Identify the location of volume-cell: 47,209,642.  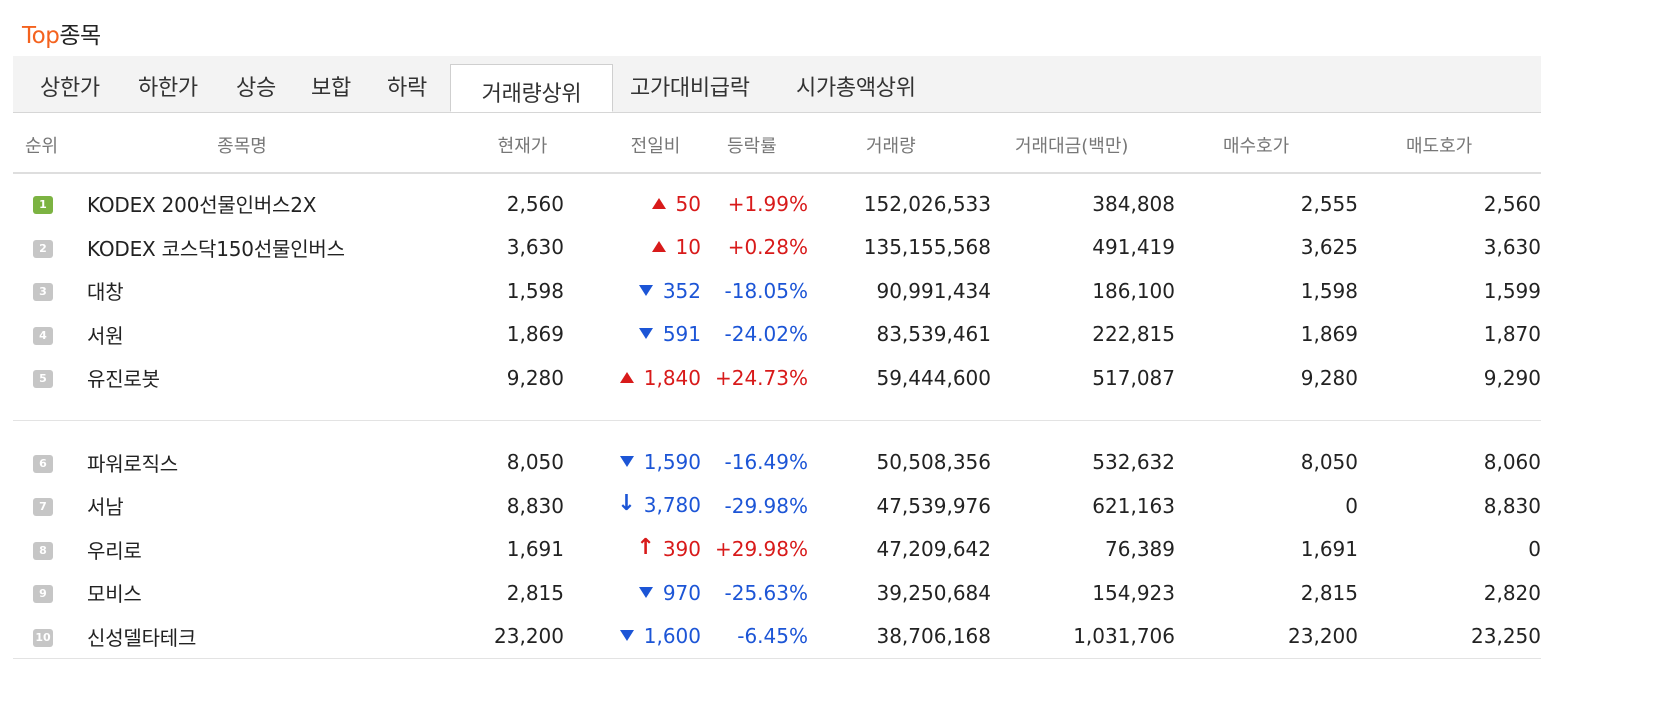
(933, 549).